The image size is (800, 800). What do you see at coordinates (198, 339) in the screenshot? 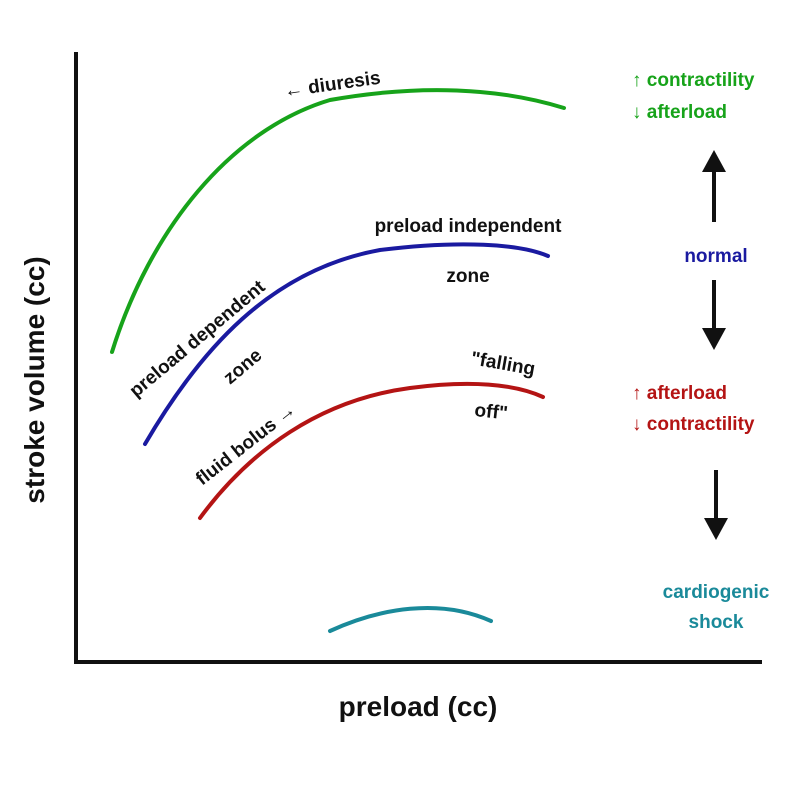
I see `preload-dependent-label: preload dependent` at bounding box center [198, 339].